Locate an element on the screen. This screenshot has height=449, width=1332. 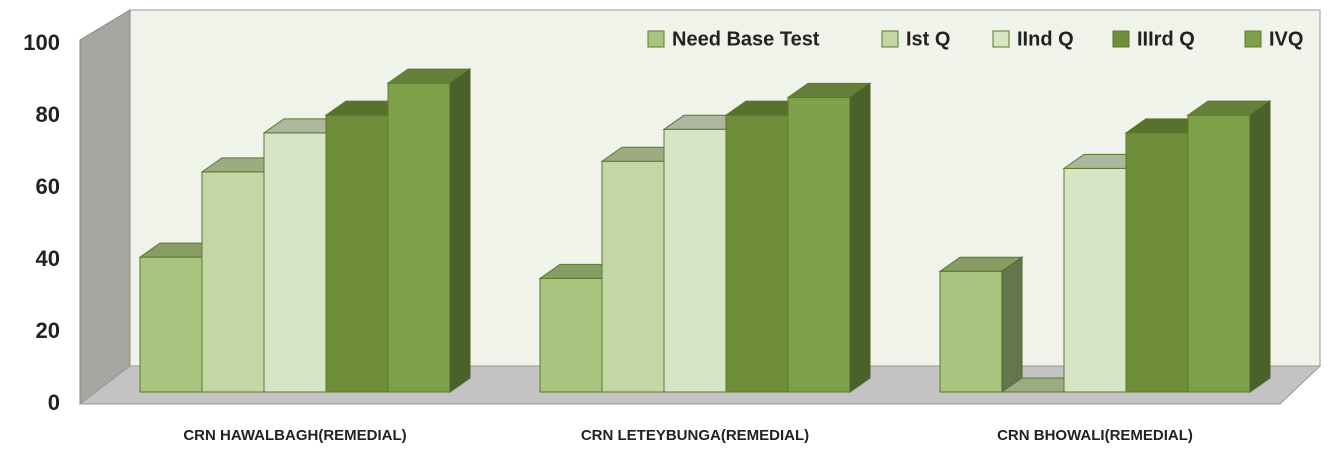
y-tick-label: 80 is located at coordinates (48, 114).